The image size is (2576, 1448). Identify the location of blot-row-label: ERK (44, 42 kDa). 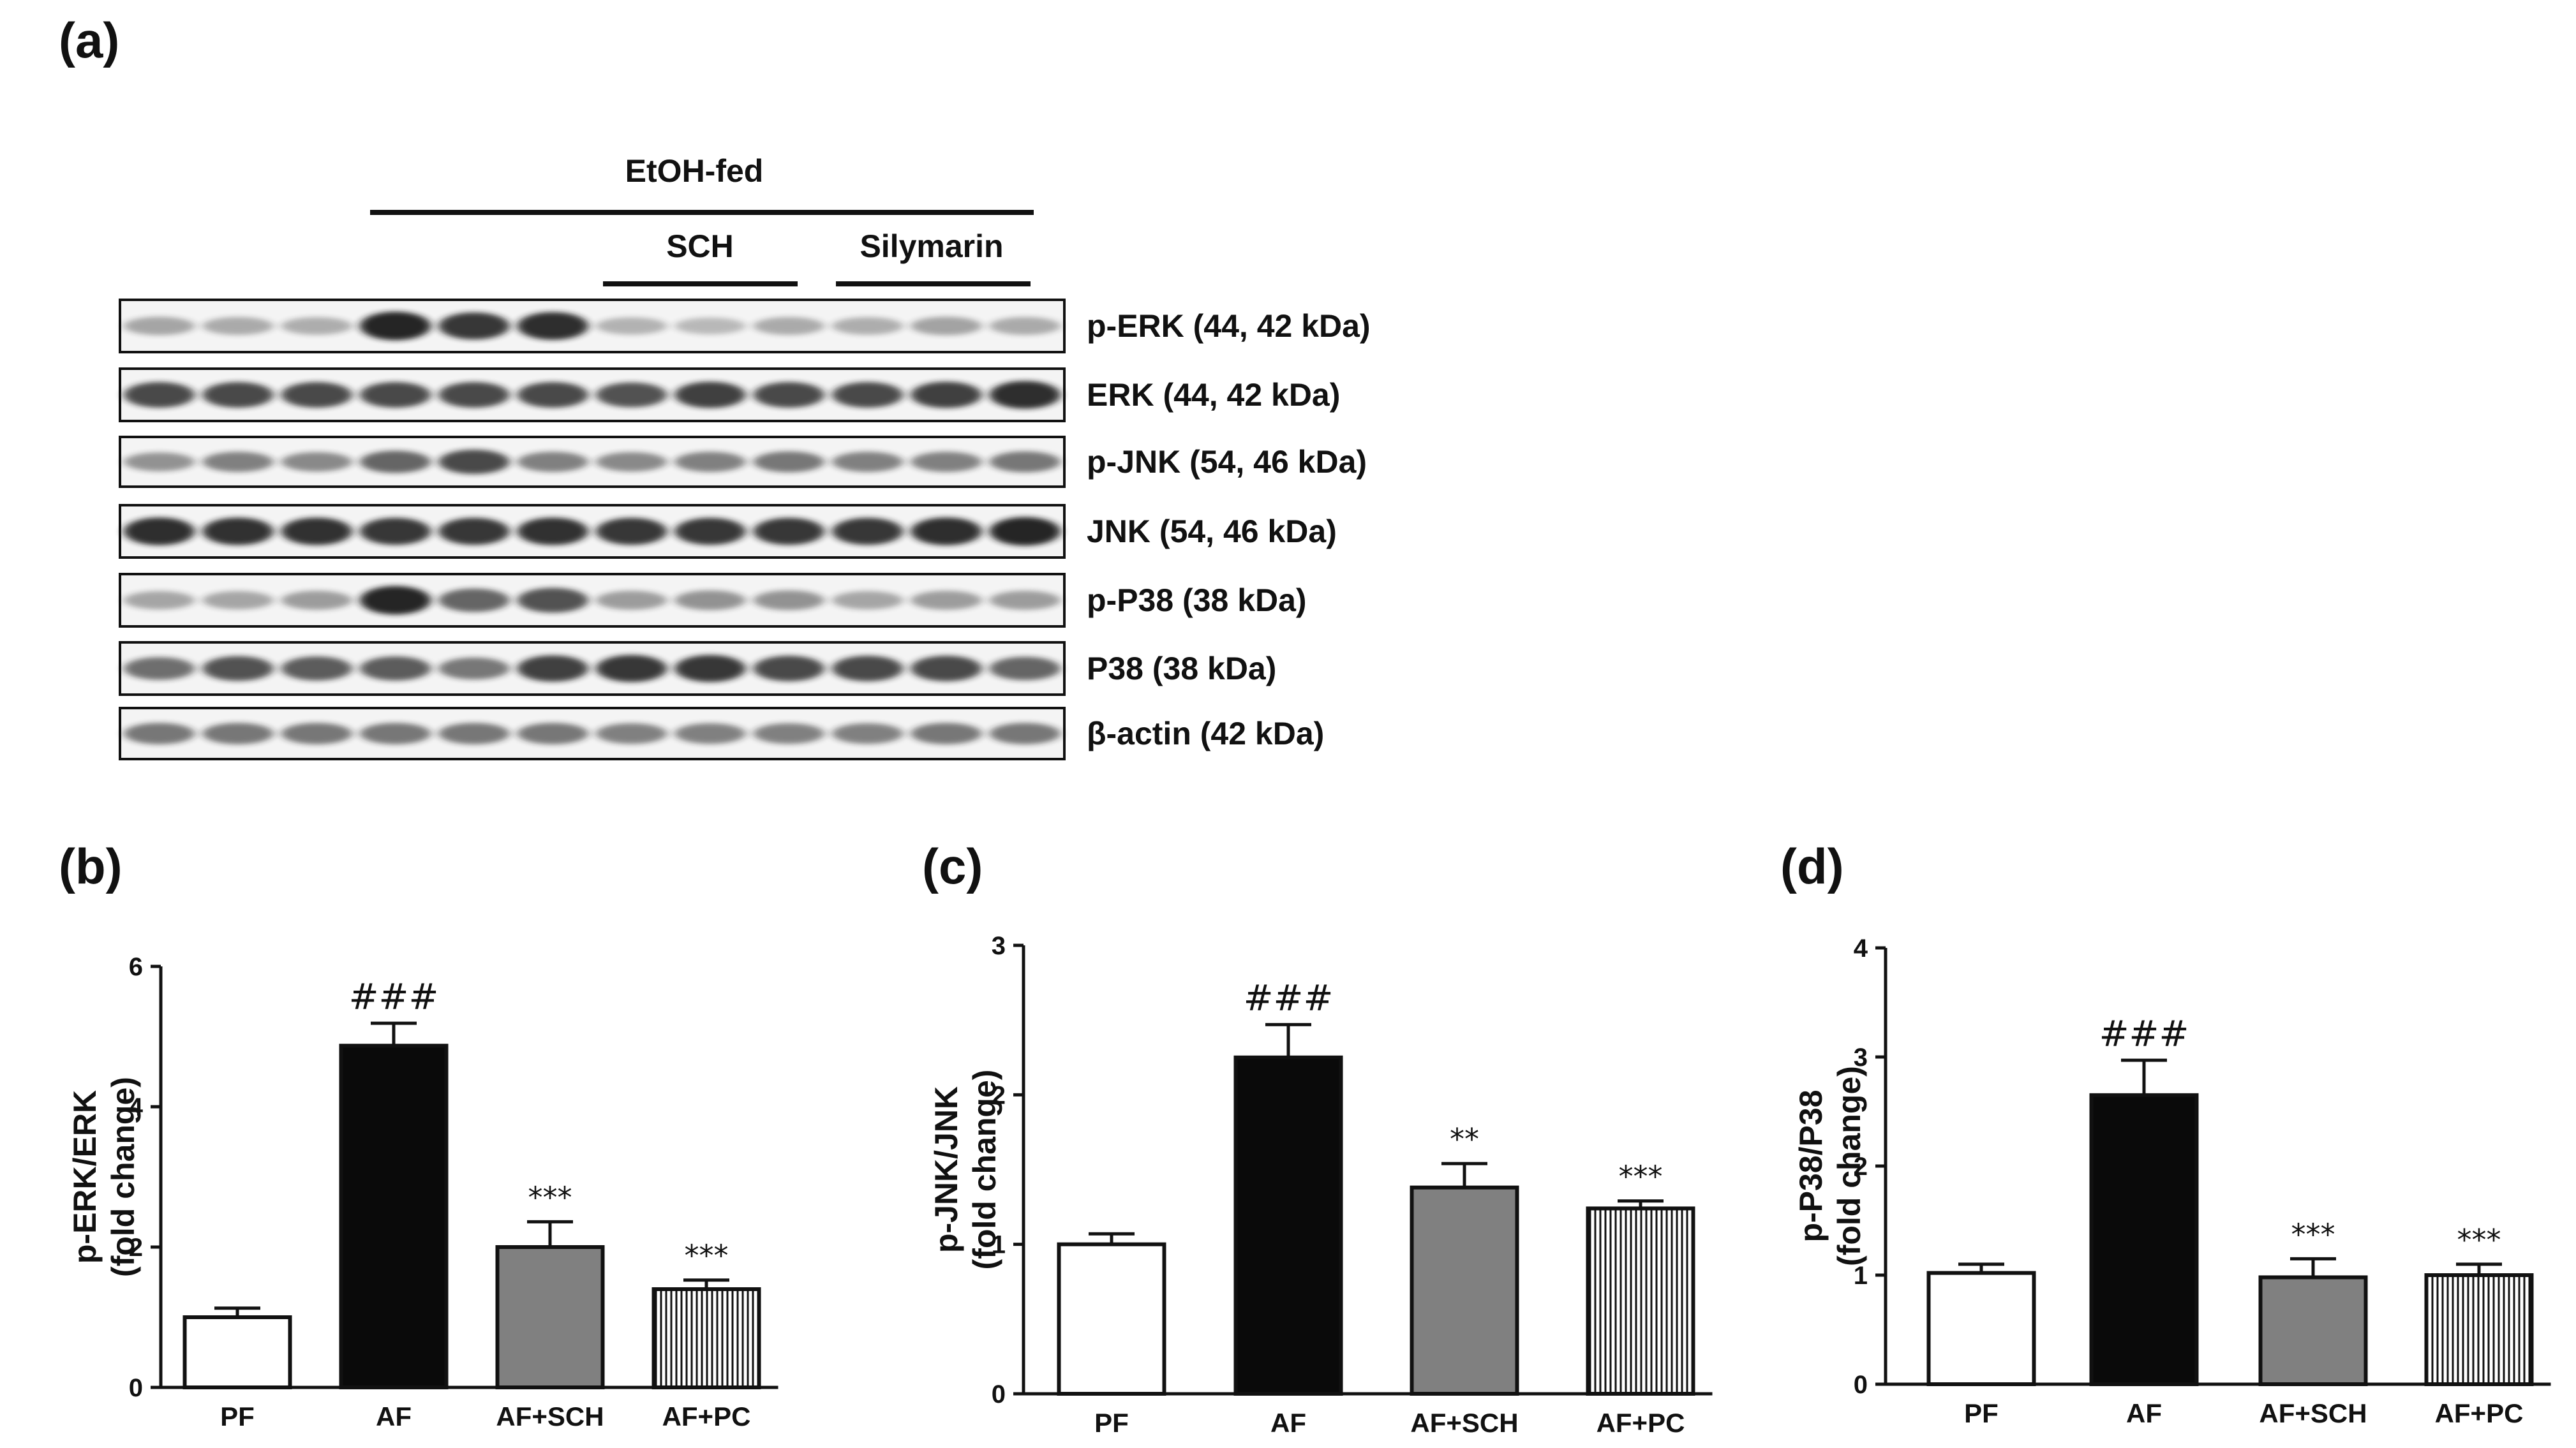
(1213, 395).